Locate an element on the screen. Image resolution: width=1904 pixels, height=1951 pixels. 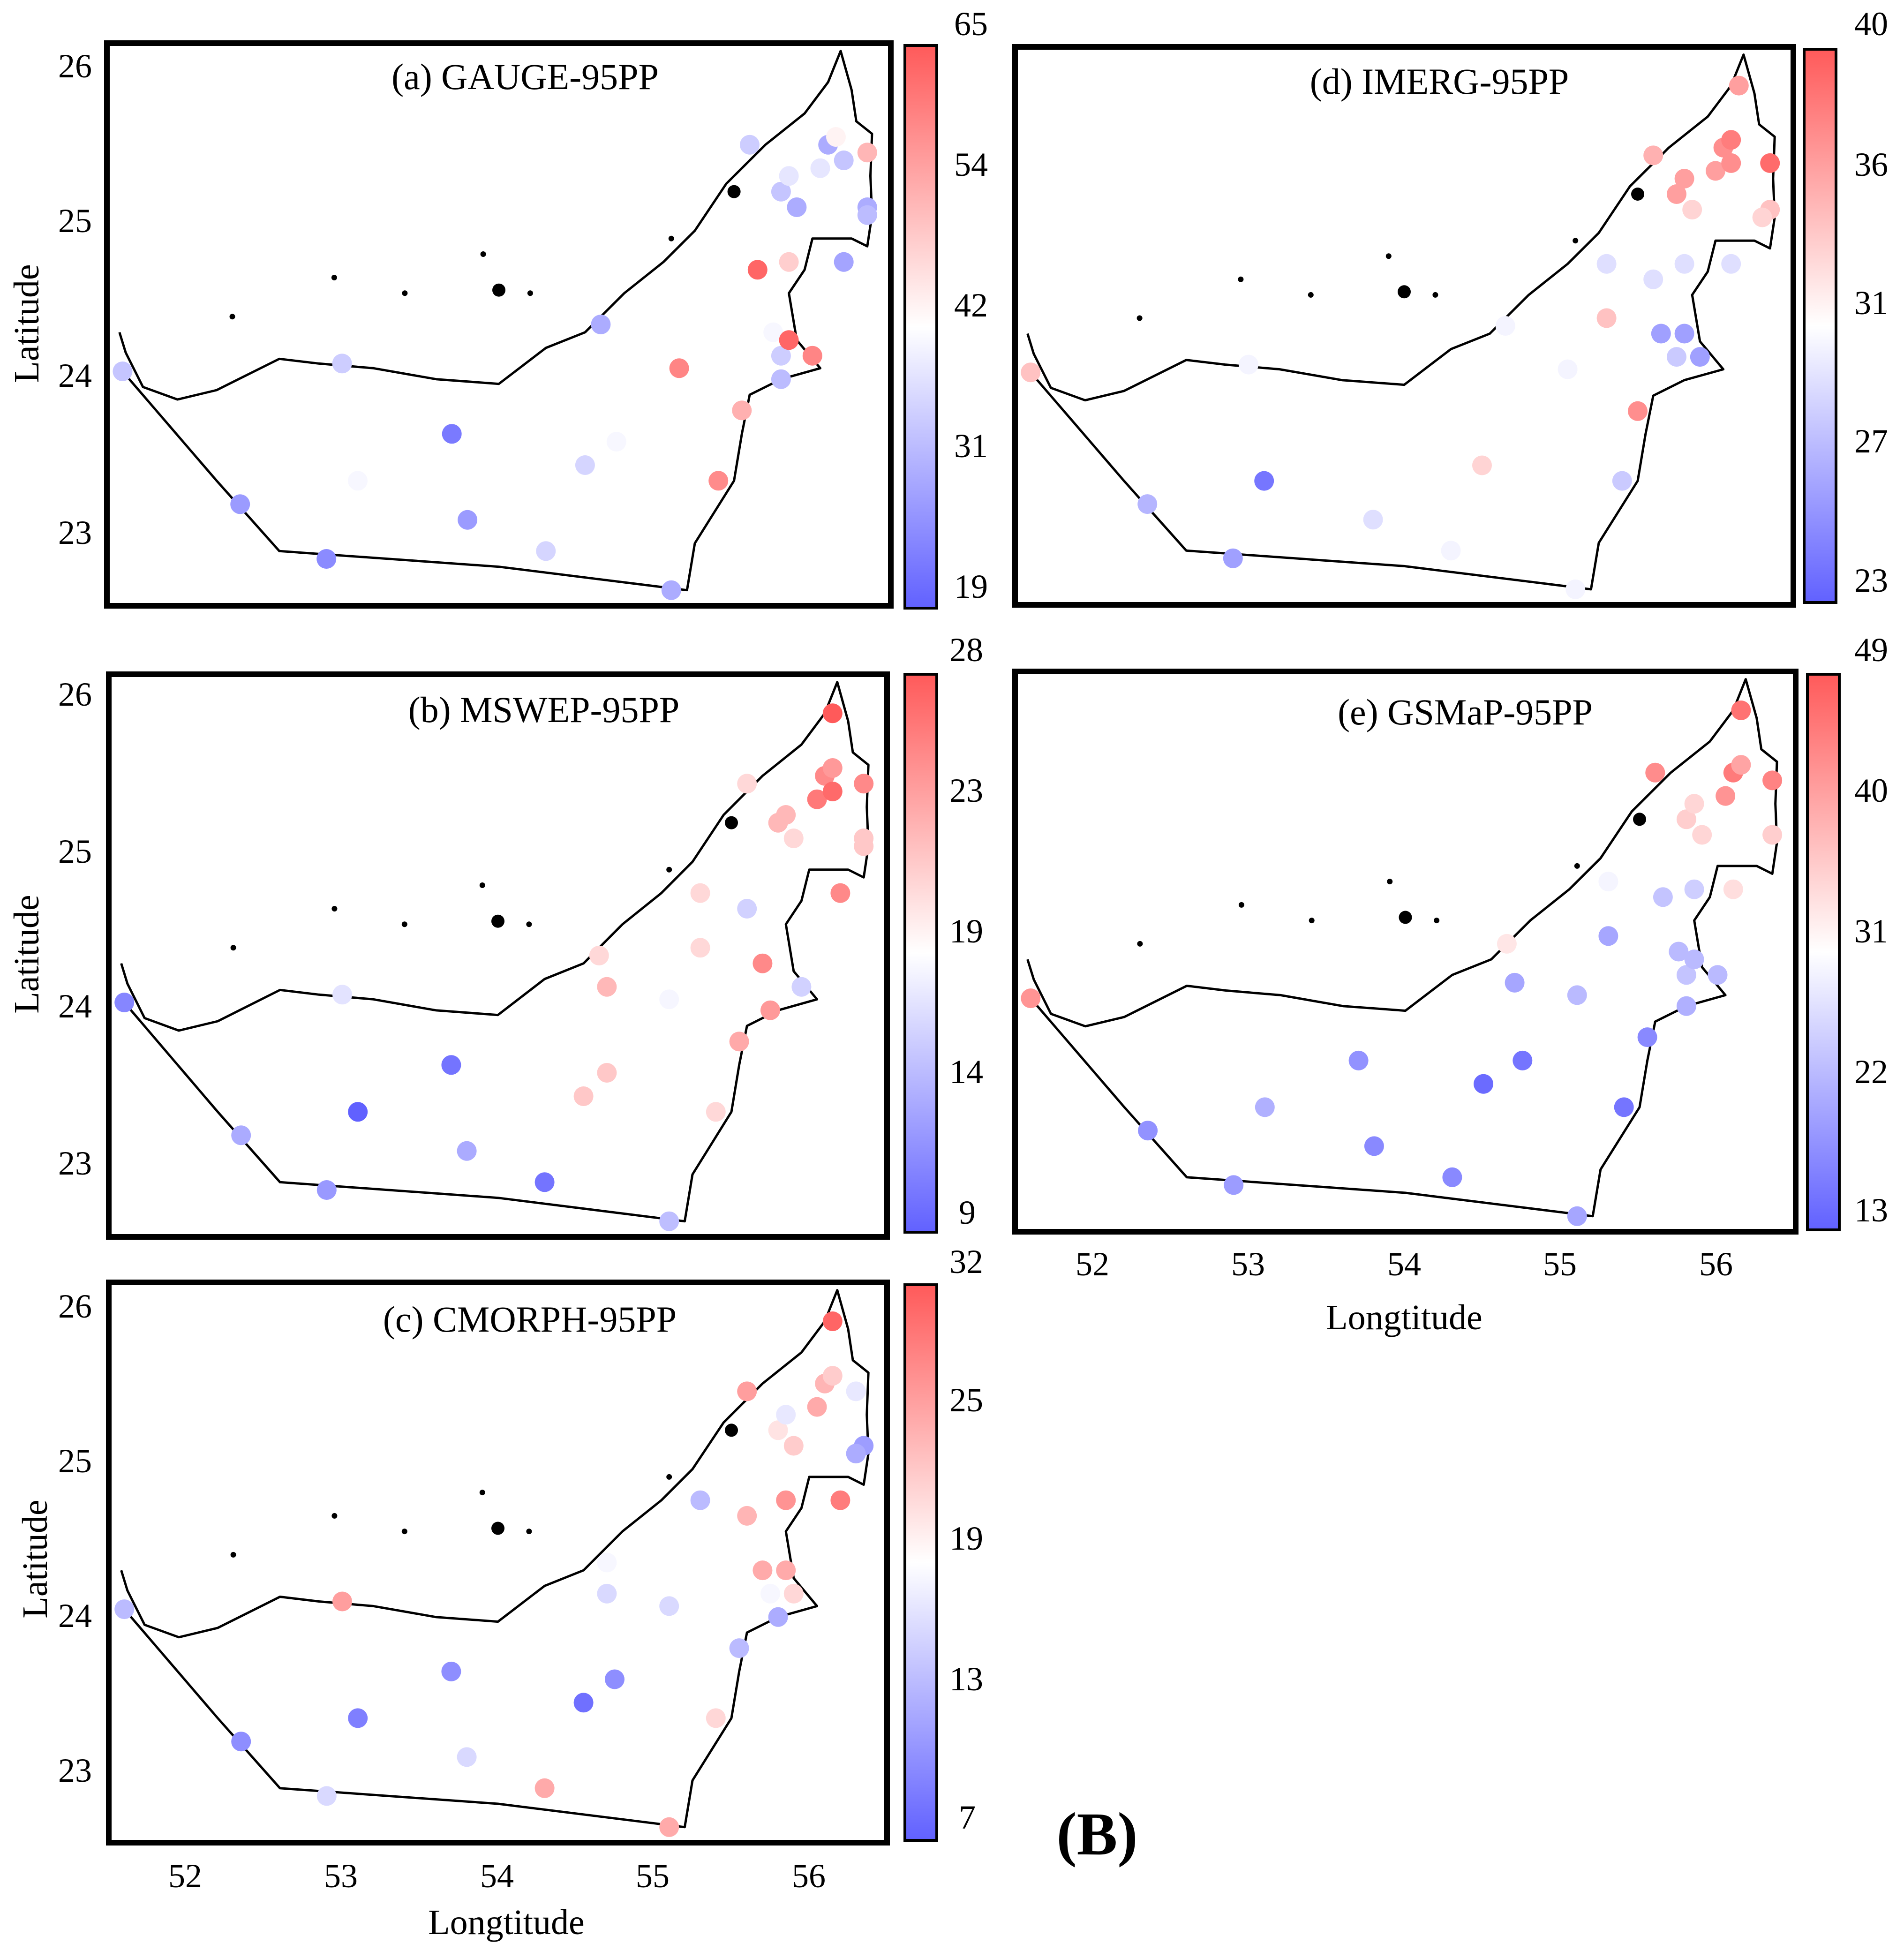
panel-a-uae-outline is located at coordinates (496, 321).